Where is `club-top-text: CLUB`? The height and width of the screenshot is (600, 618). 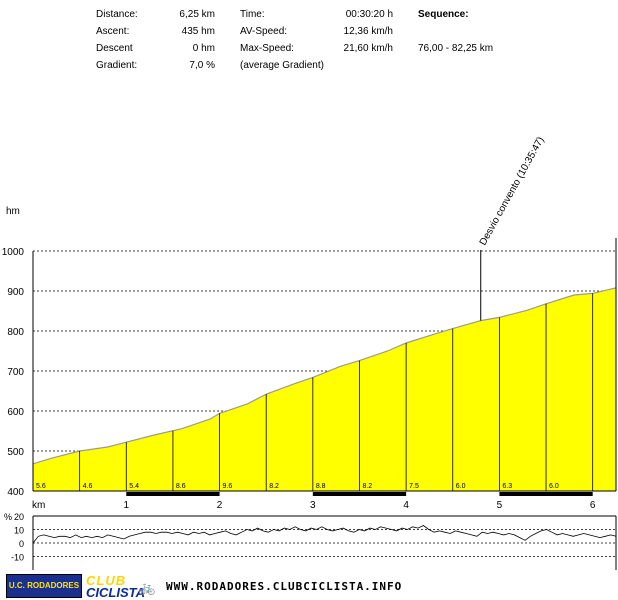 club-top-text: CLUB is located at coordinates (106, 580).